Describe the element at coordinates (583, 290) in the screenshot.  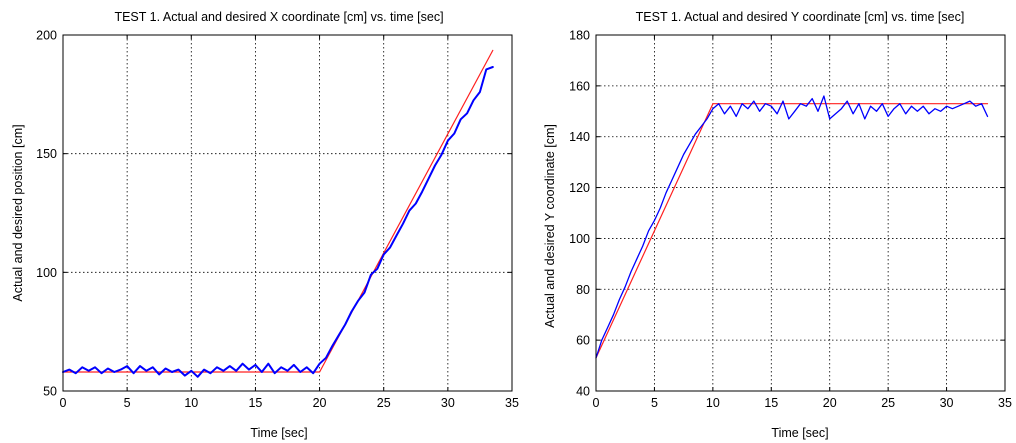
I see `y-tick-label: 80` at that location.